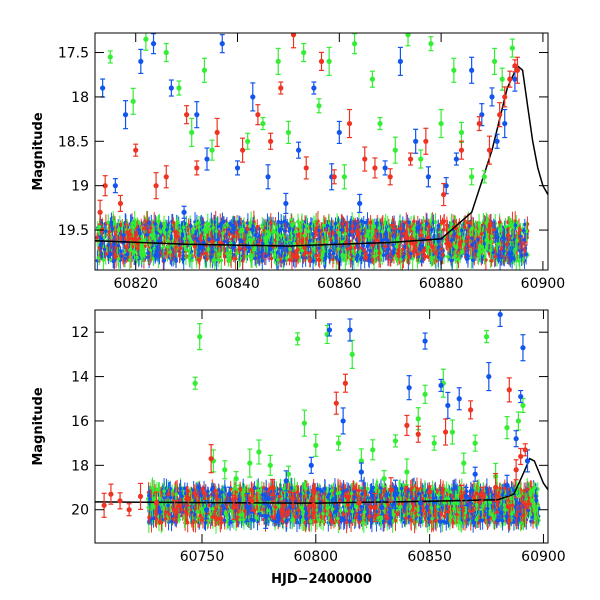 Image resolution: width=600 pixels, height=600 pixels. What do you see at coordinates (321, 480) in the screenshot?
I see `model-curve` at bounding box center [321, 480].